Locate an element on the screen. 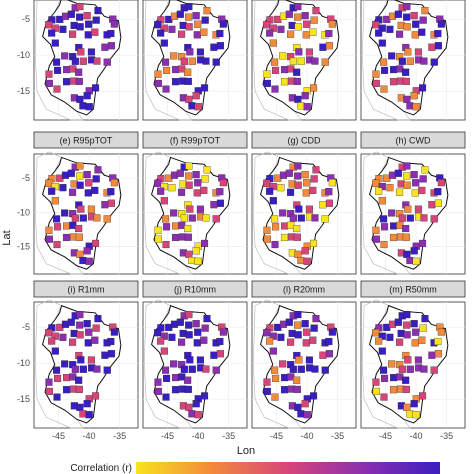 The image size is (474, 474). panel-label: (f) R99pTOT is located at coordinates (195, 141).